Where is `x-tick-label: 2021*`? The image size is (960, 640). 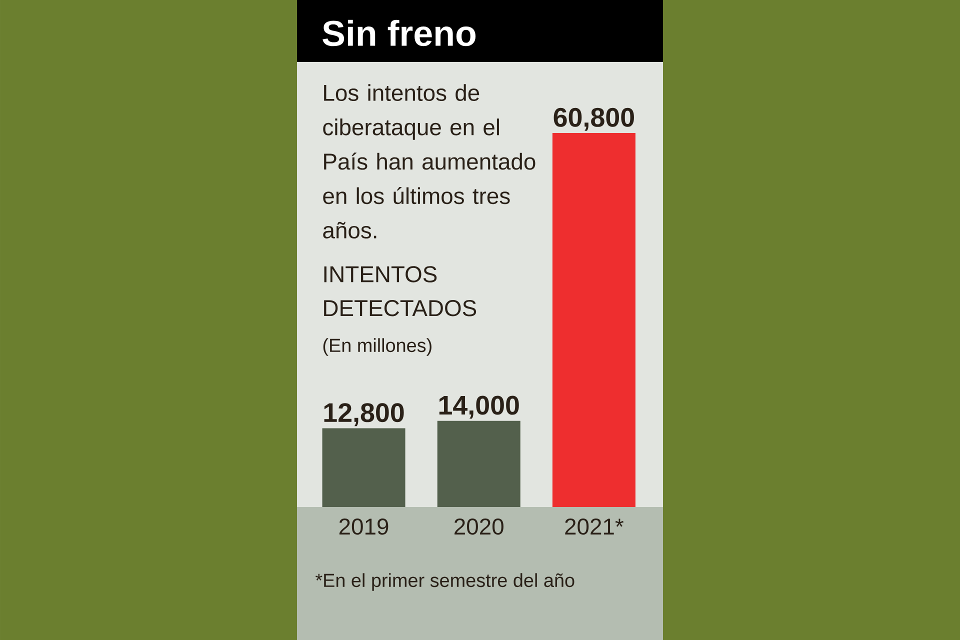 x-tick-label: 2021* is located at coordinates (594, 526).